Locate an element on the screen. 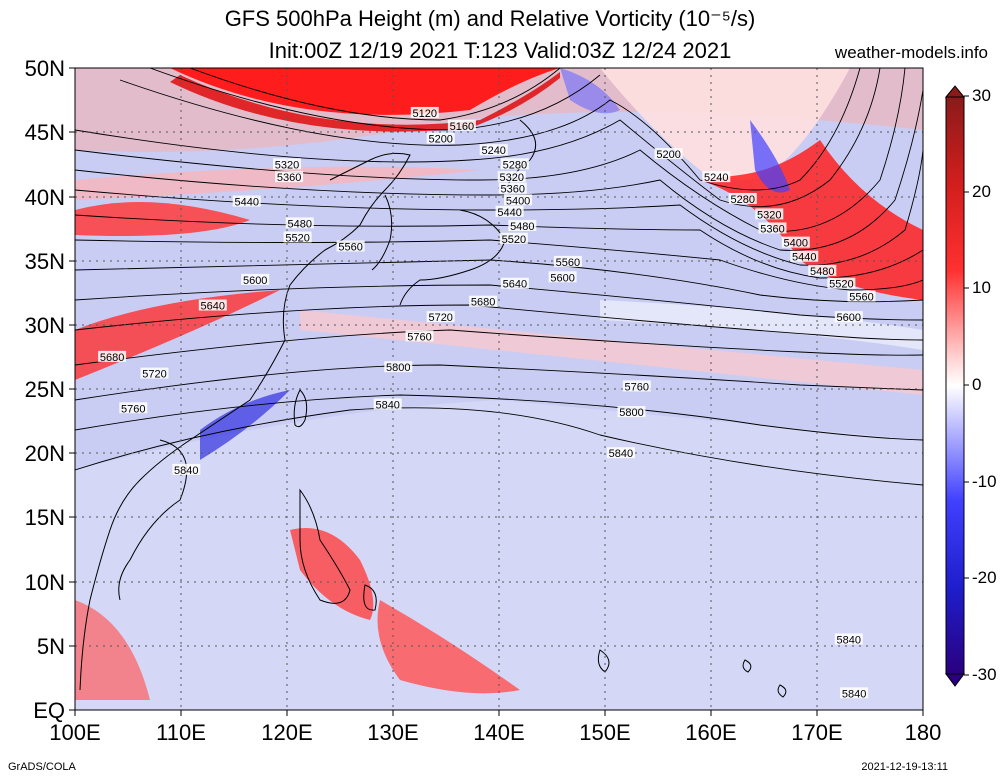 The width and height of the screenshot is (1000, 779). contour-label-text: 5720 is located at coordinates (440, 318).